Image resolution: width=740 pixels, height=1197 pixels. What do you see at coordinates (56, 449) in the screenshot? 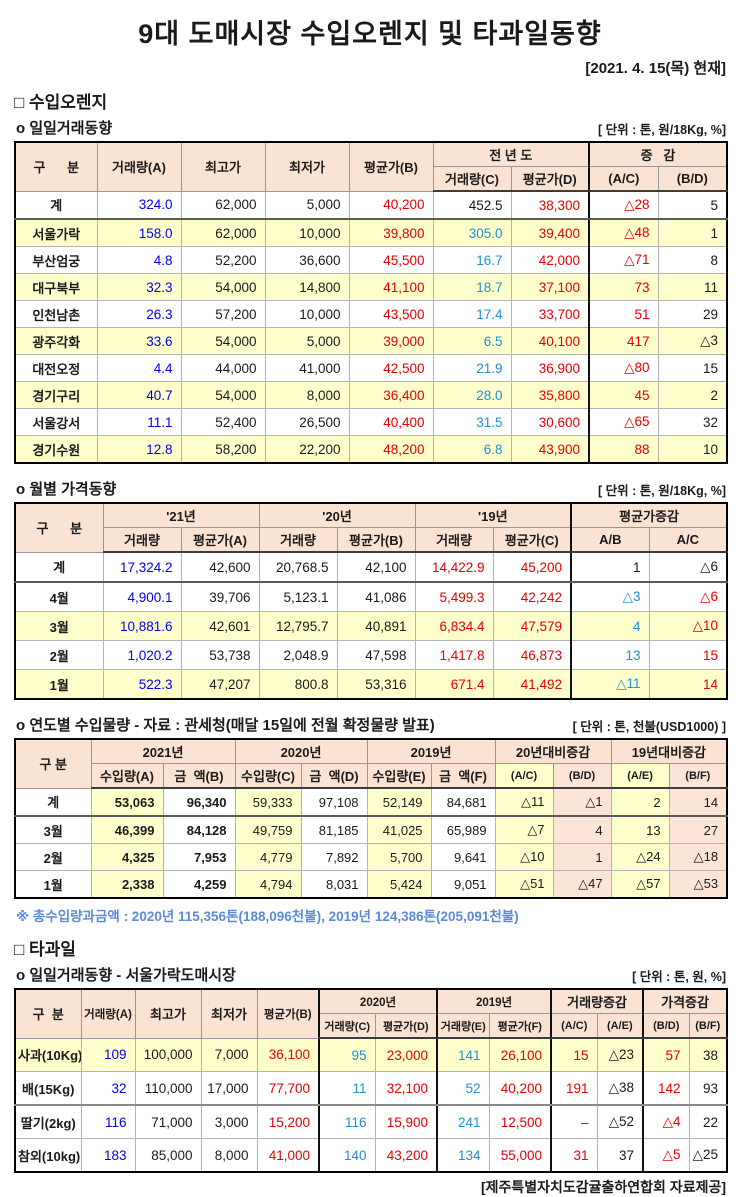
I see `row-label: 경기수원` at bounding box center [56, 449].